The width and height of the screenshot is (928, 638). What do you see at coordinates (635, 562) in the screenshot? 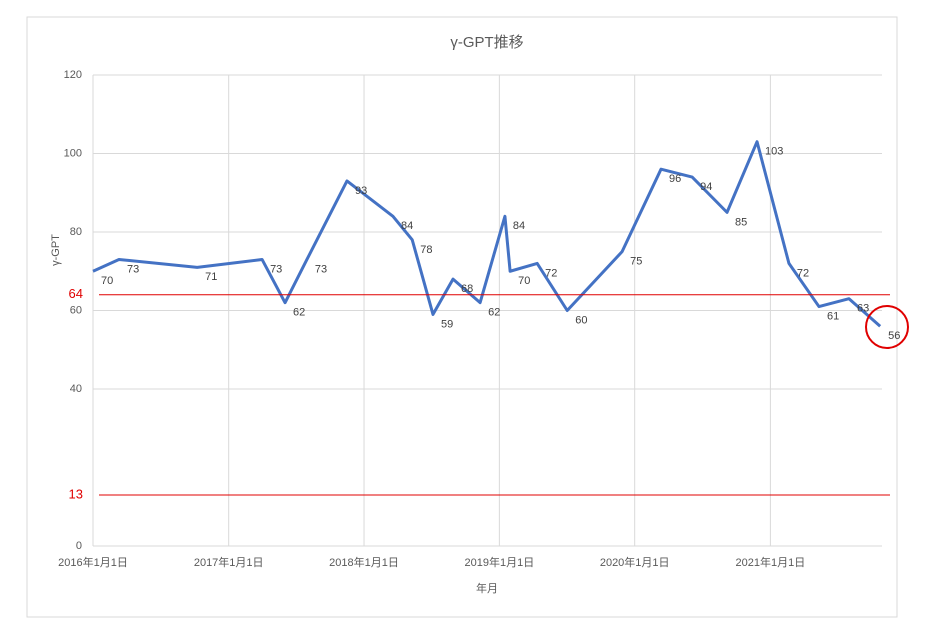
I see `x-tick-label: 2020年1月1日` at bounding box center [635, 562].